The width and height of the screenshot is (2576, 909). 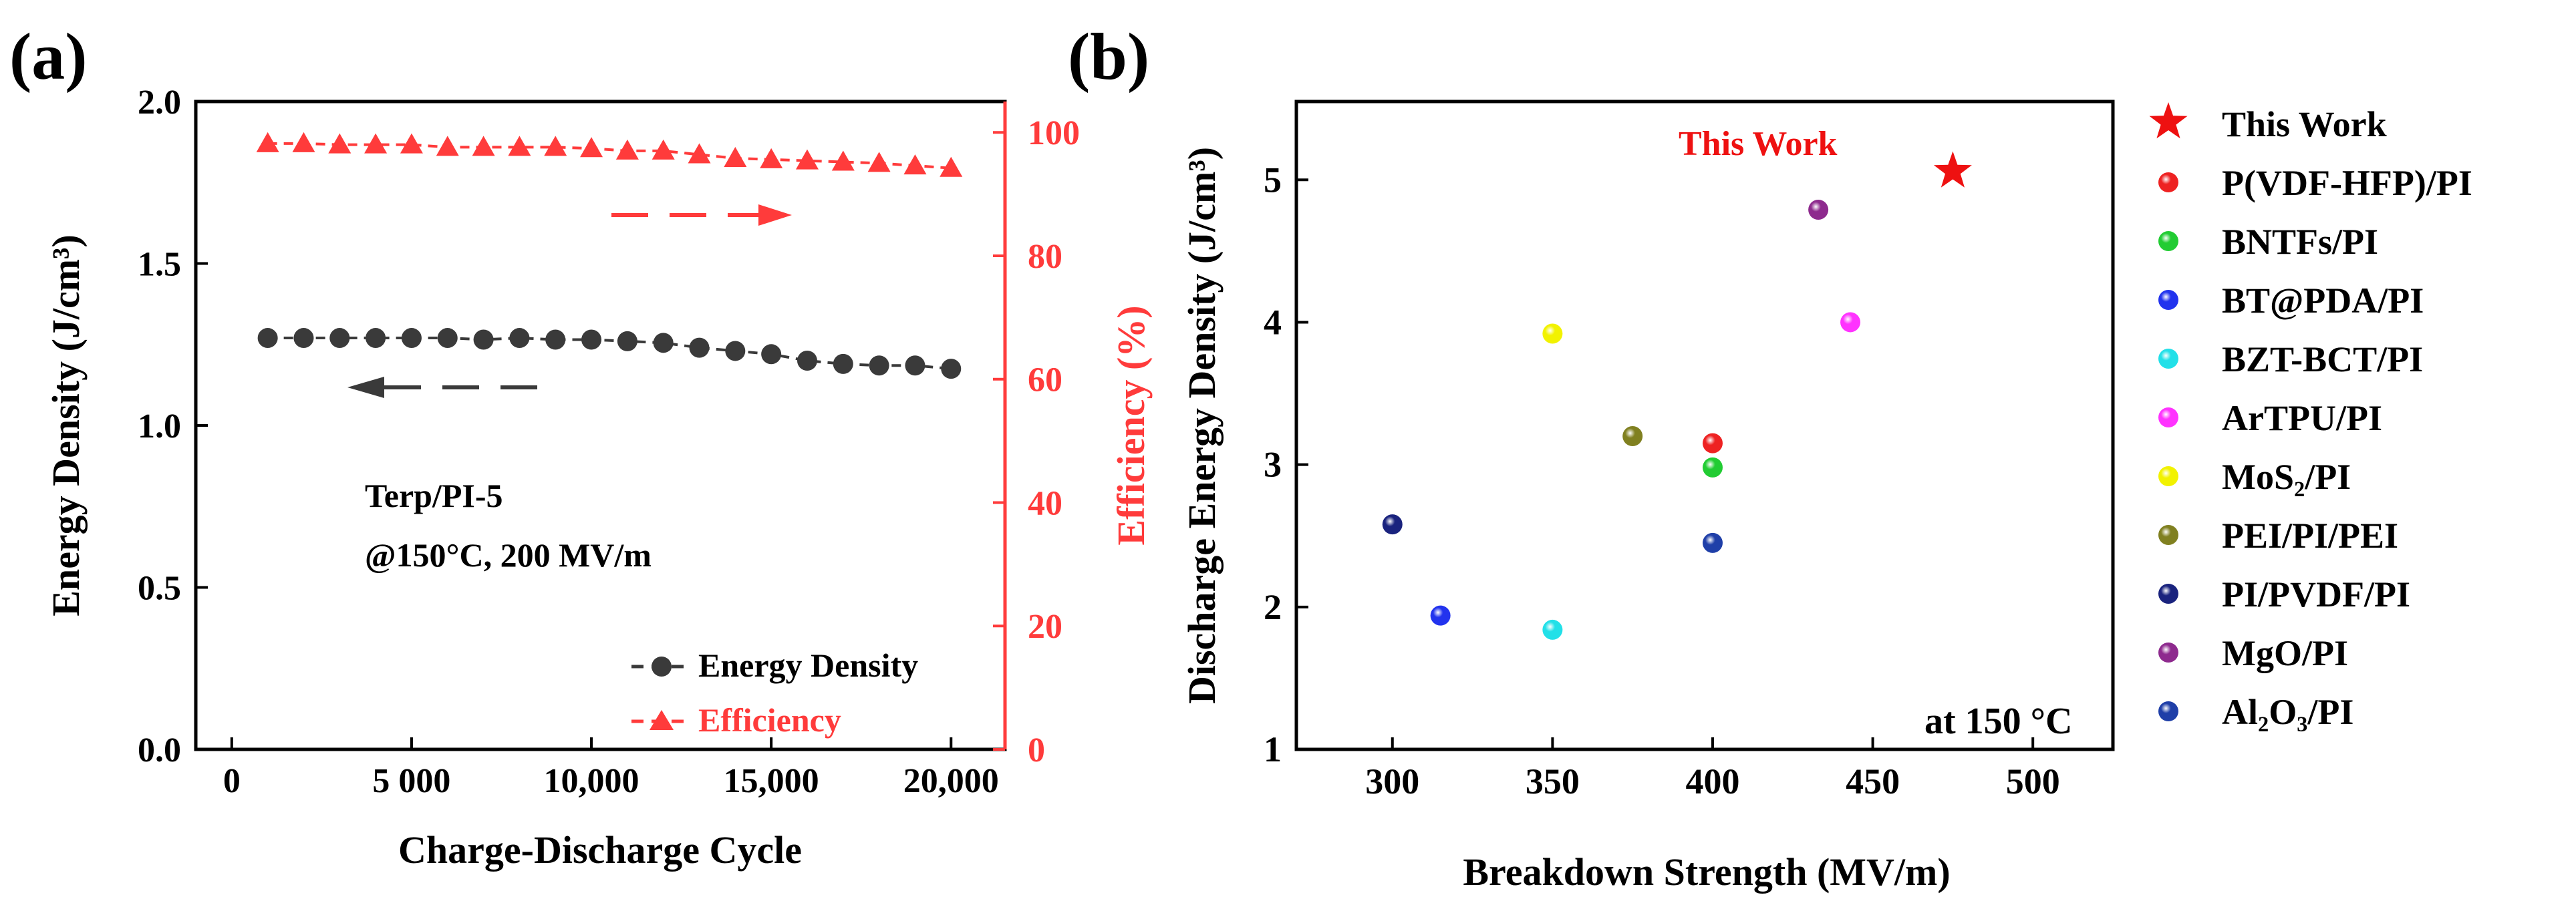 What do you see at coordinates (1712, 443) in the screenshot?
I see `point-p-vdf-hfp-pi` at bounding box center [1712, 443].